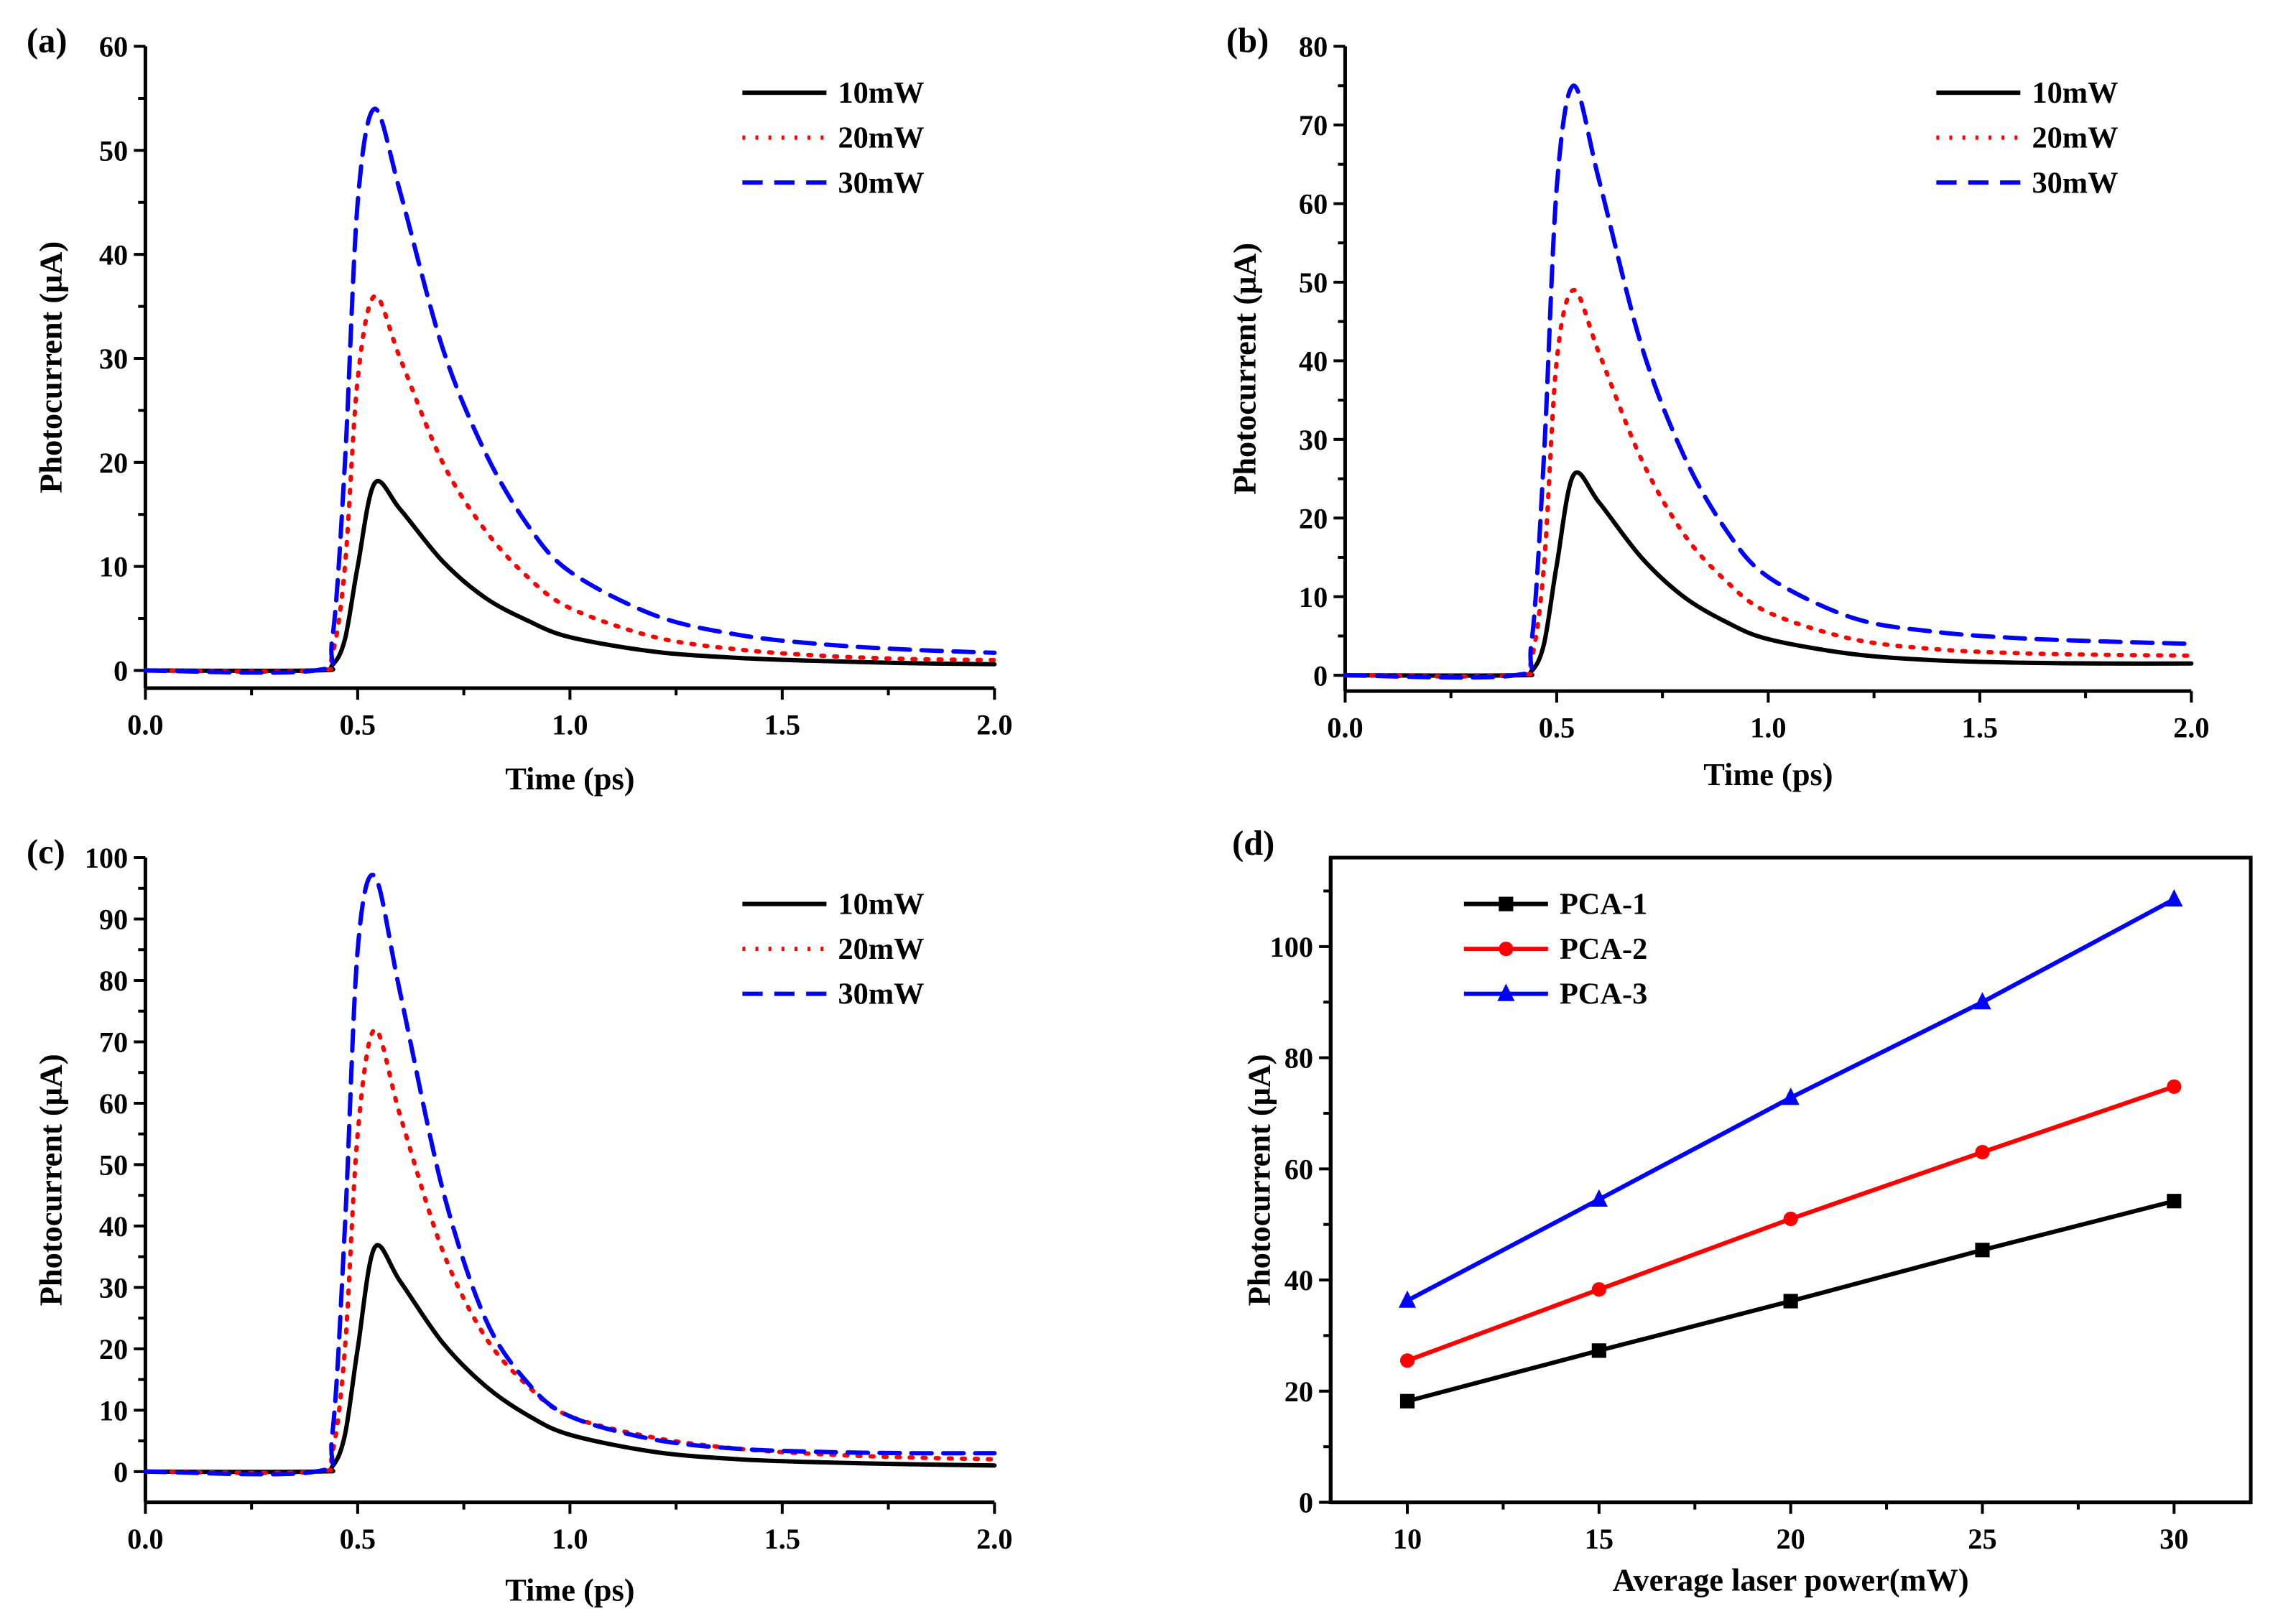 The height and width of the screenshot is (1624, 2273). I want to click on x-tick-label: 25, so click(1982, 1539).